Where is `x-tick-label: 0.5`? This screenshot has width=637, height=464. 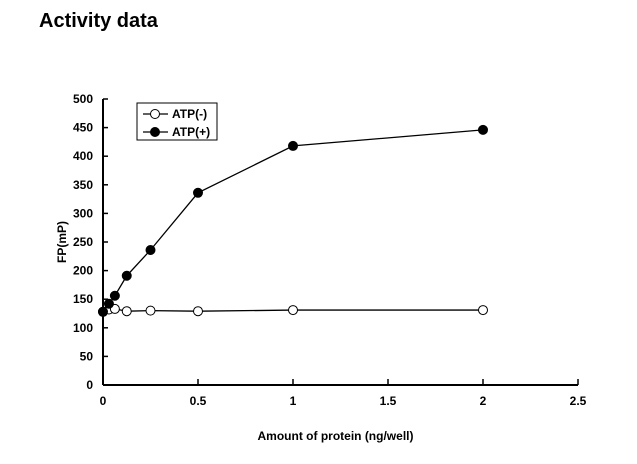 x-tick-label: 0.5 is located at coordinates (198, 401).